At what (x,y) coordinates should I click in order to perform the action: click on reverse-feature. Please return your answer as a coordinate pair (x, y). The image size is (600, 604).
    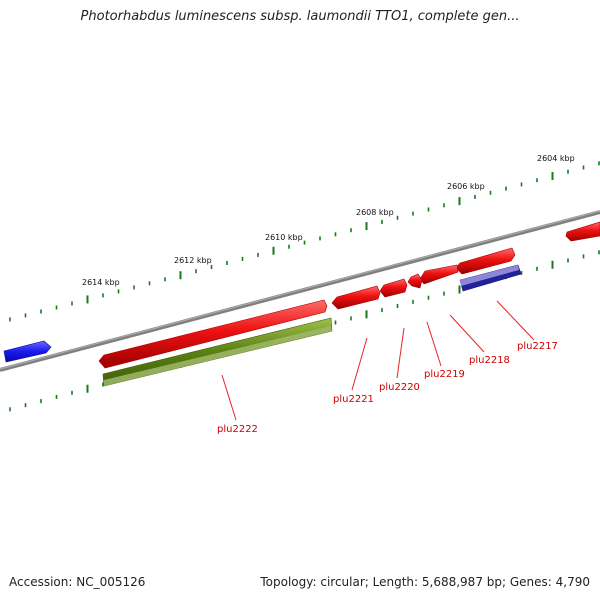
    Looking at the image, I should click on (27, 351).